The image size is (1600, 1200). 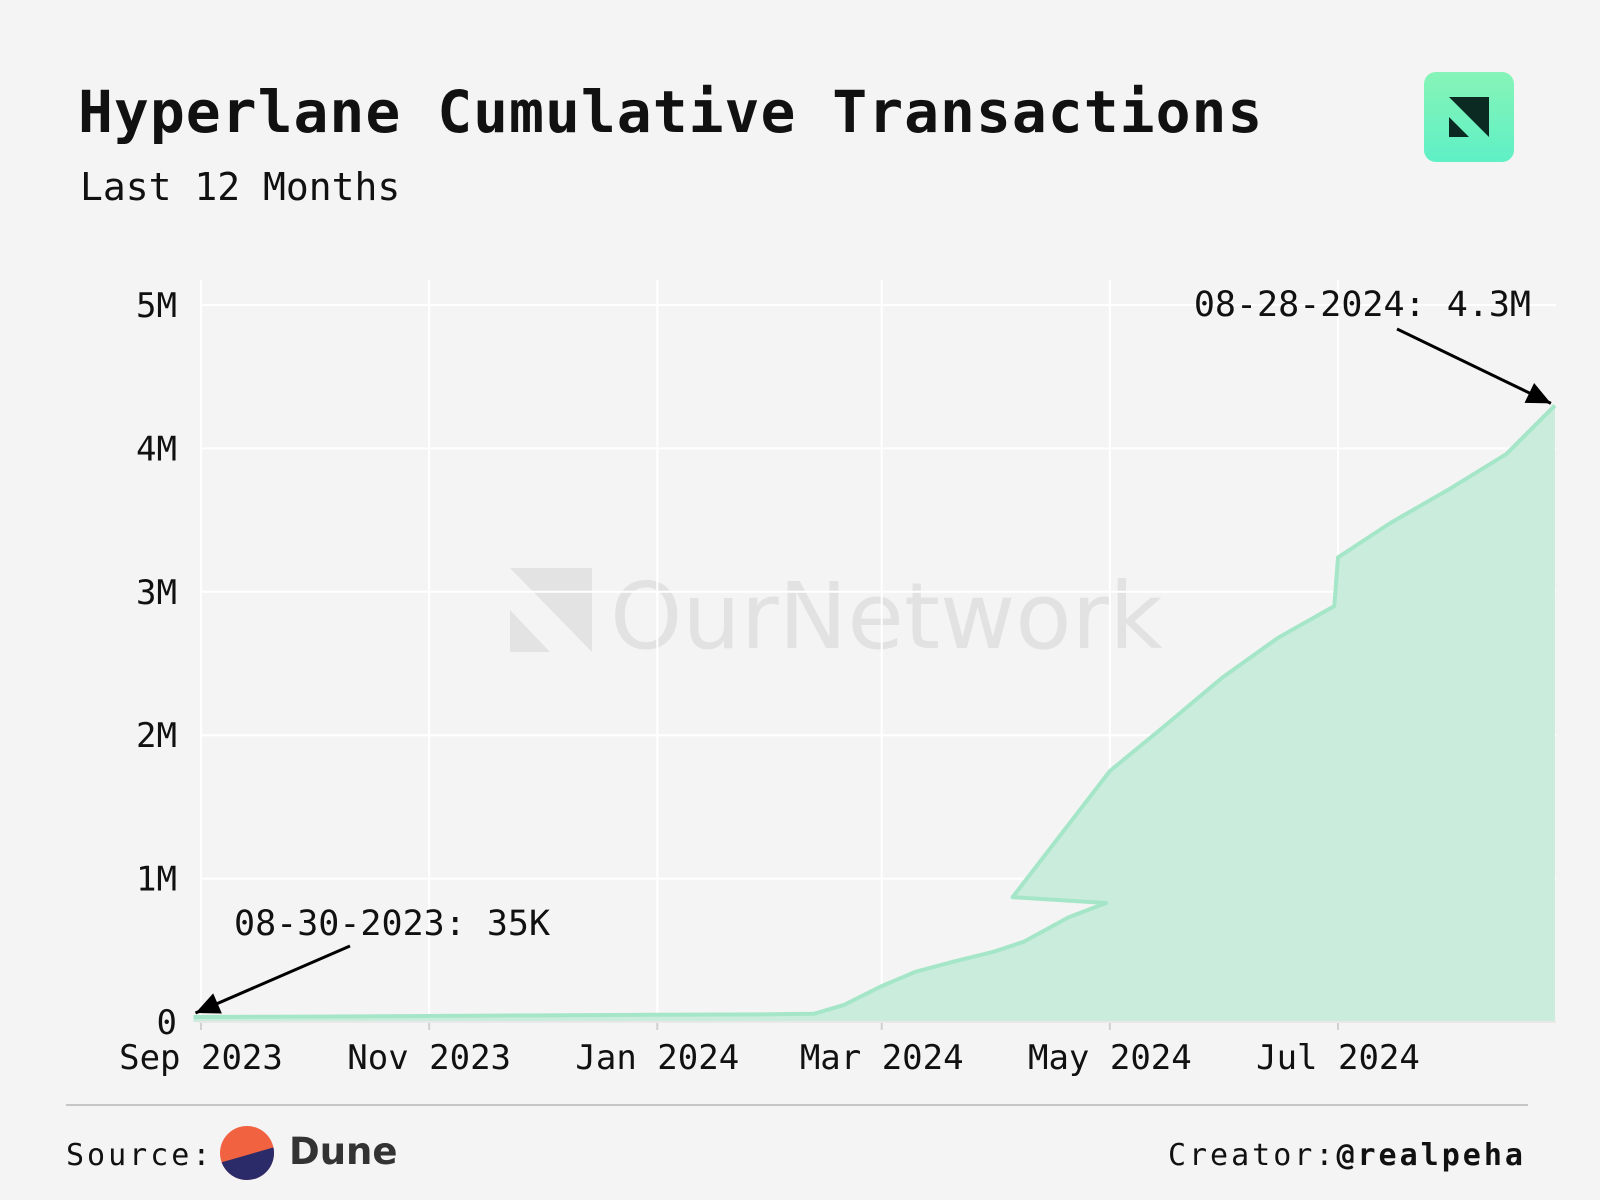 I want to click on x-tick-label: Jan 2024, so click(x=657, y=1058).